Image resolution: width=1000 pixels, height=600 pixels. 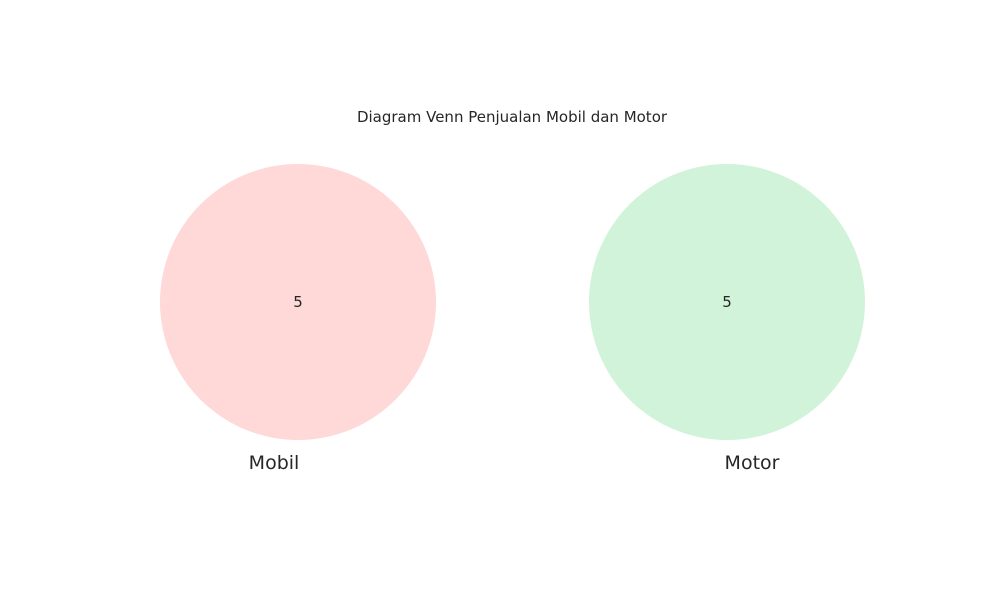 I want to click on set-count-mobil: 5, so click(x=298, y=302).